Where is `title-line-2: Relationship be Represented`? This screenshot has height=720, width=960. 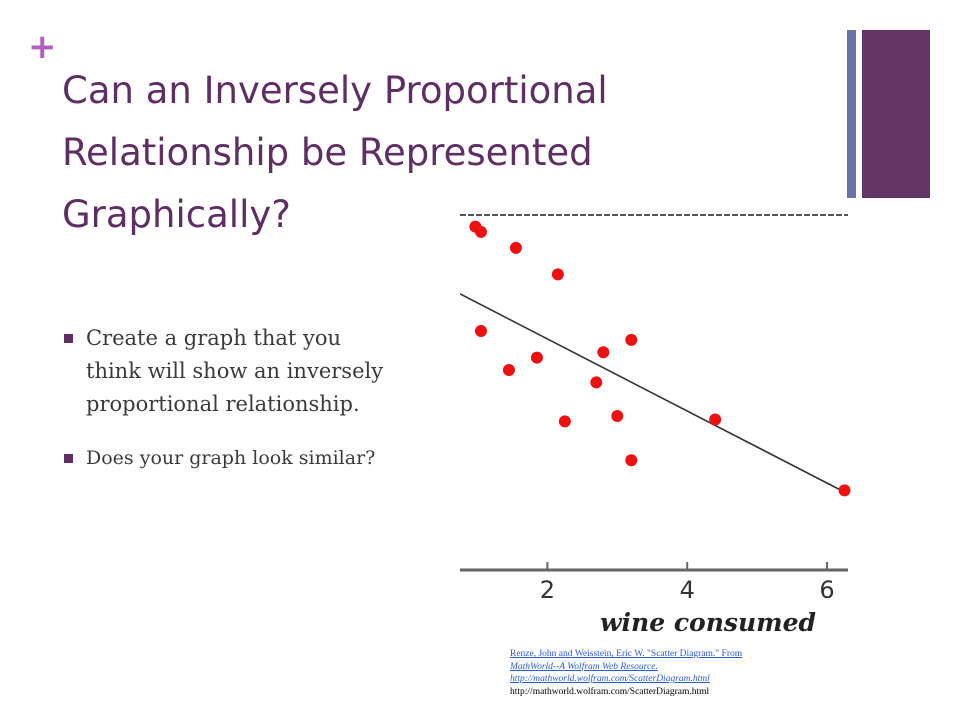 title-line-2: Relationship be Represented is located at coordinates (327, 152).